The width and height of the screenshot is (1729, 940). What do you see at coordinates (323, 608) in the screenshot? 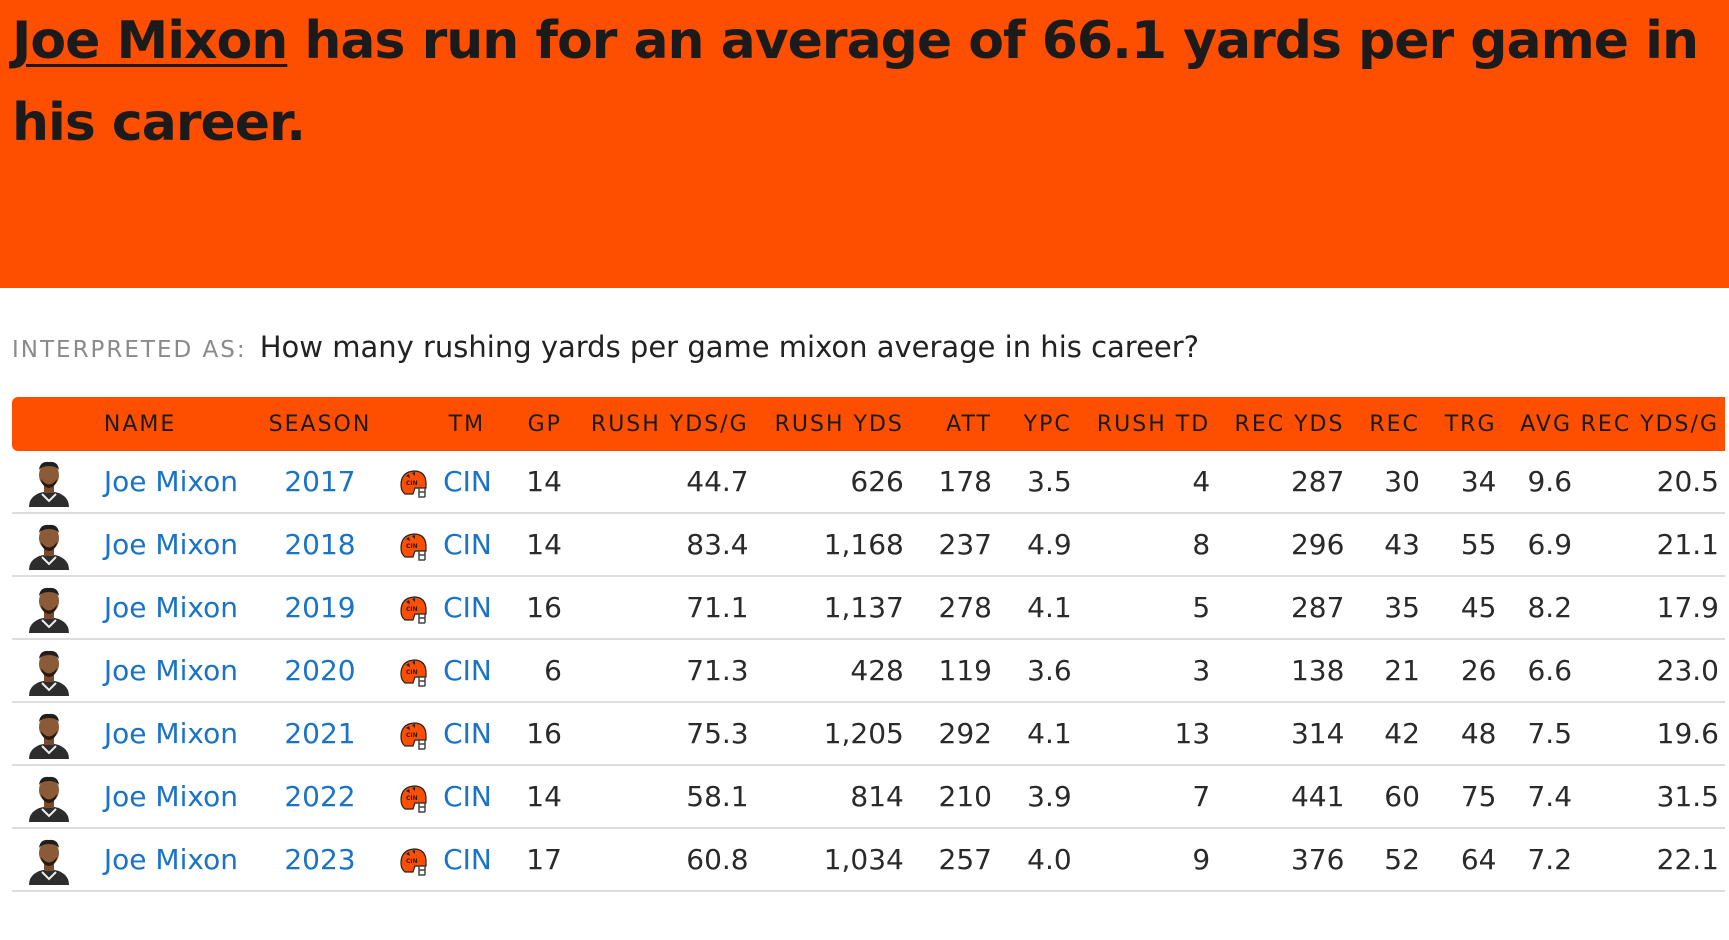
I see `season-link: 2019` at bounding box center [323, 608].